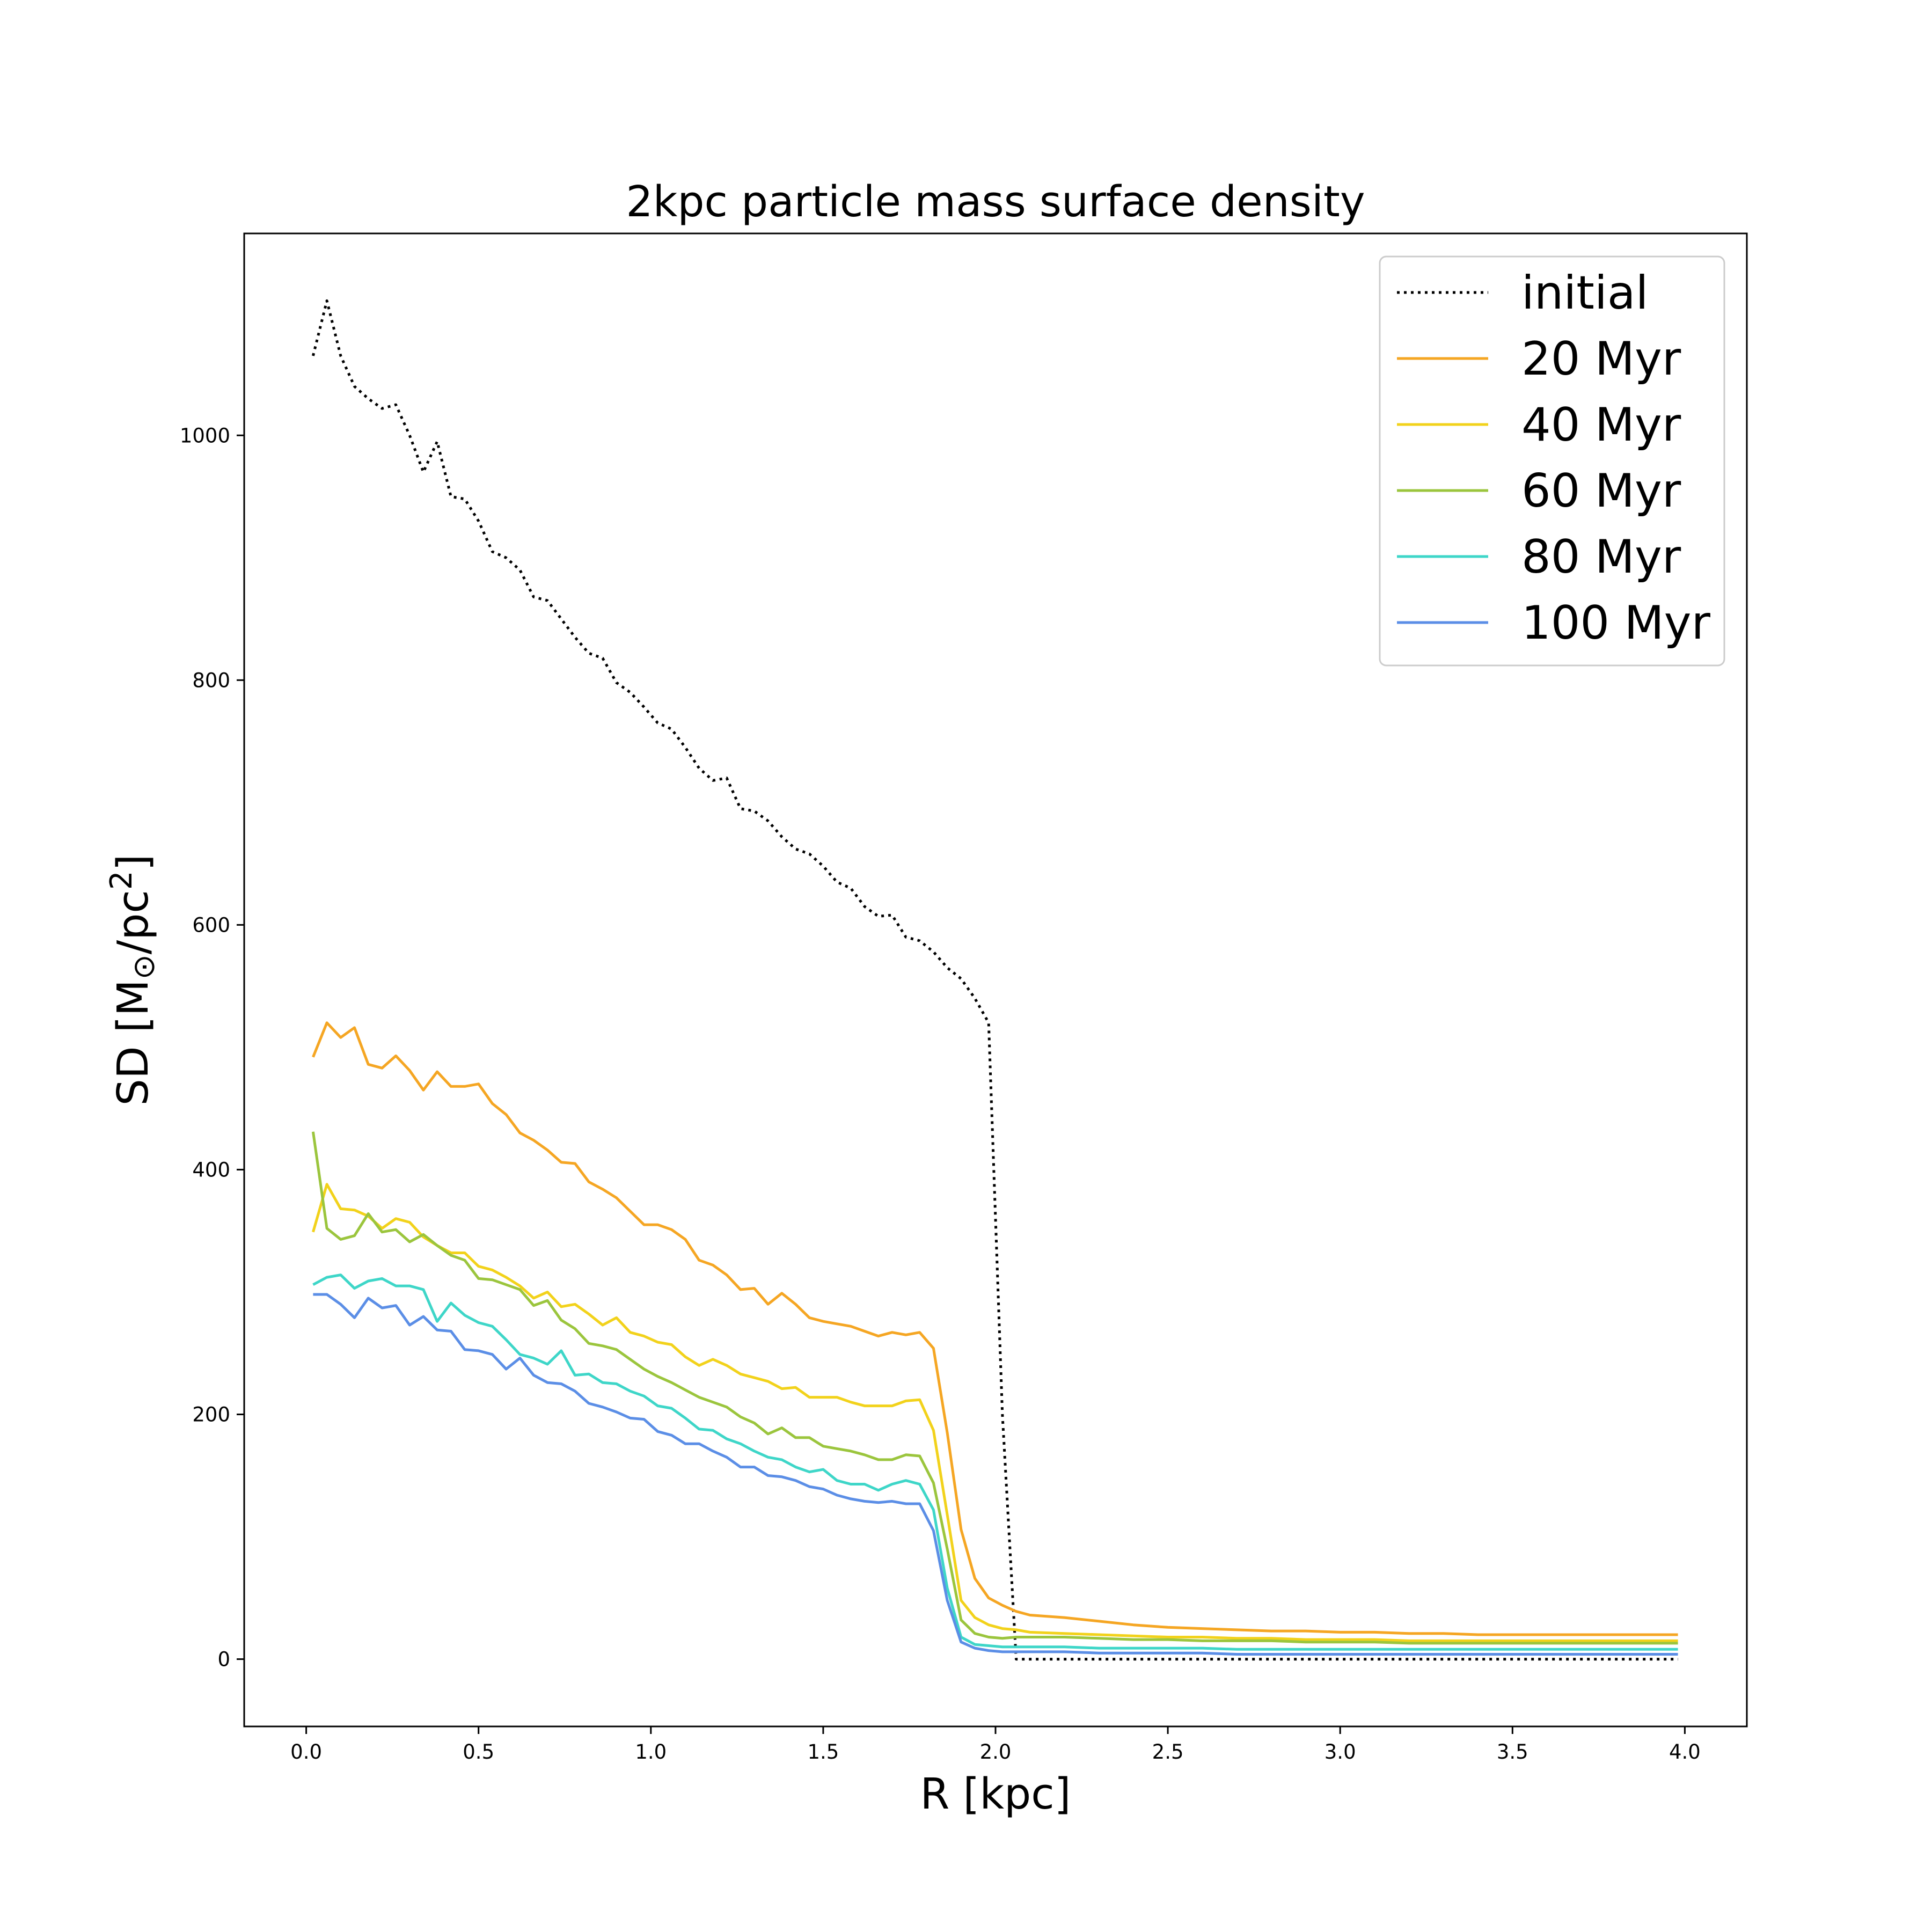 This screenshot has width=1932, height=1932. What do you see at coordinates (306, 1751) in the screenshot?
I see `x-tick-label: 0.0` at bounding box center [306, 1751].